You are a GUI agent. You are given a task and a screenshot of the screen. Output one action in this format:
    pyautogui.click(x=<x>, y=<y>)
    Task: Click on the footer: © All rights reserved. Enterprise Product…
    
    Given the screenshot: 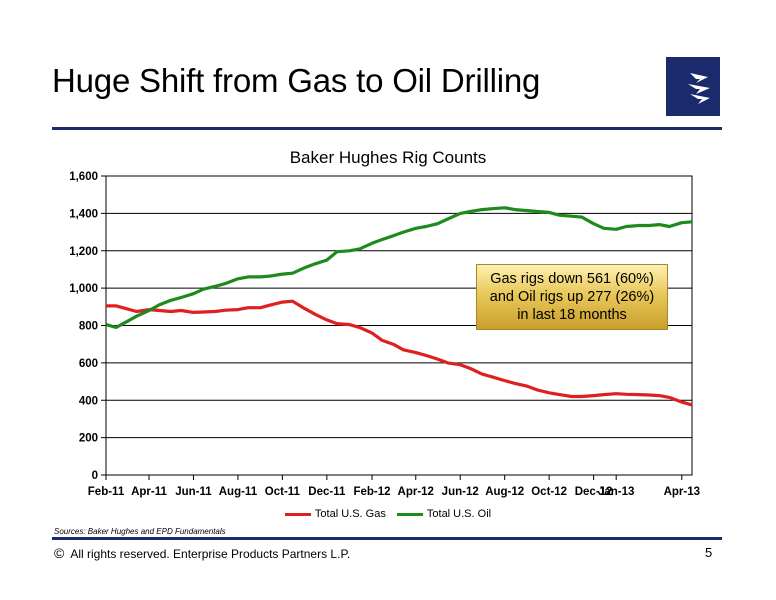 What is the action you would take?
    pyautogui.click(x=202, y=553)
    